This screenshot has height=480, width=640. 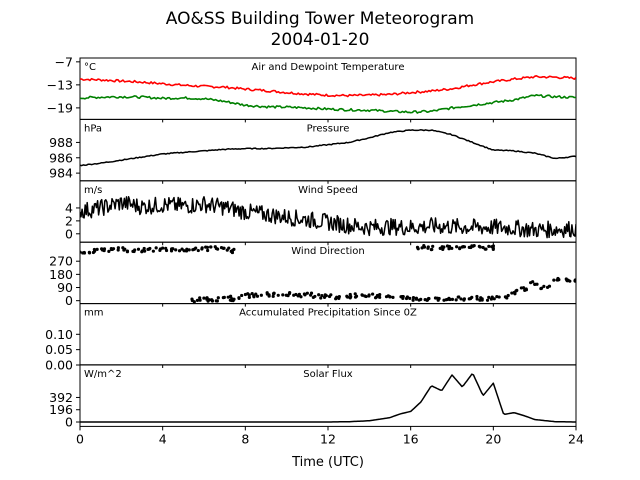 I want to click on y-tick-label: 90, so click(x=65, y=287).